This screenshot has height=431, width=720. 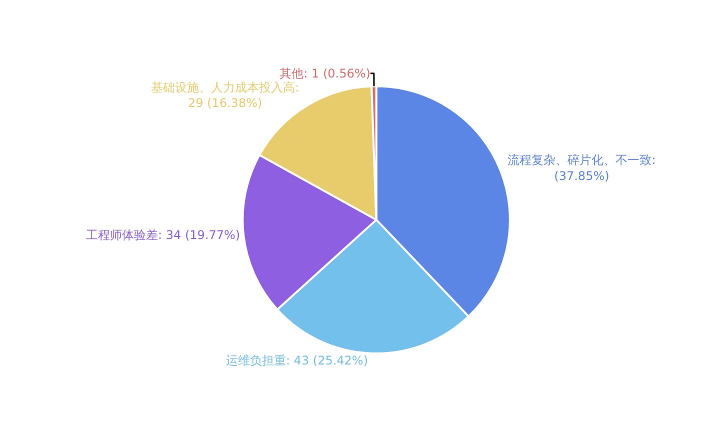 I want to click on slice-label: 工程师体验差: 34 (19.77%), so click(x=163, y=235).